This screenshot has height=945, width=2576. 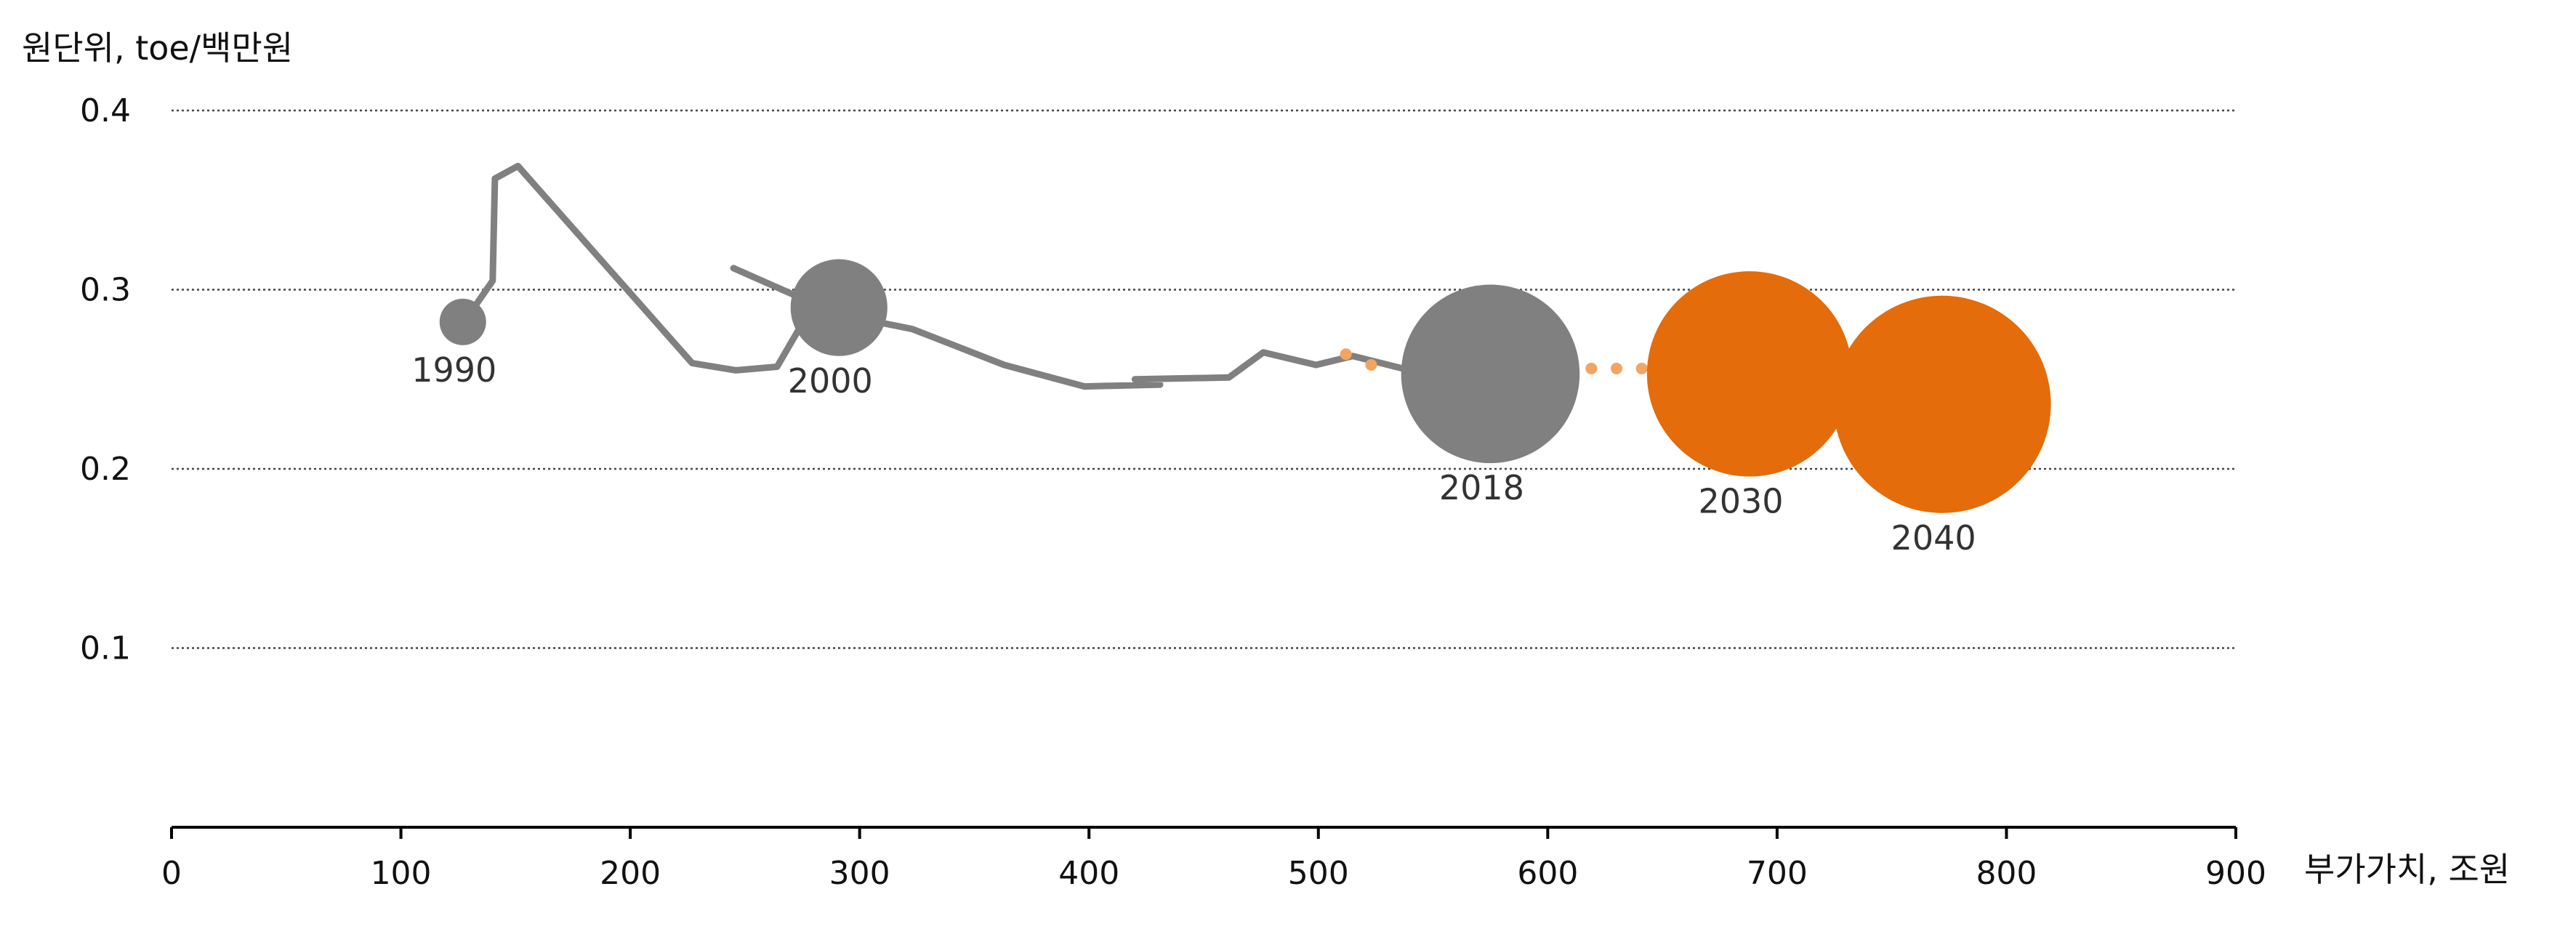 What do you see at coordinates (1481, 487) in the screenshot?
I see `bubble-label-2018: 2018` at bounding box center [1481, 487].